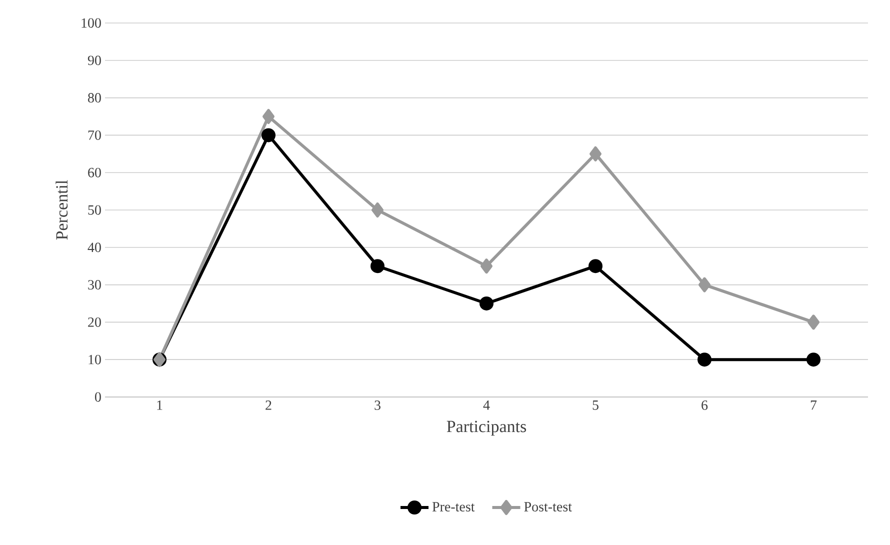  What do you see at coordinates (94, 247) in the screenshot?
I see `y-tick-label: 40` at bounding box center [94, 247].